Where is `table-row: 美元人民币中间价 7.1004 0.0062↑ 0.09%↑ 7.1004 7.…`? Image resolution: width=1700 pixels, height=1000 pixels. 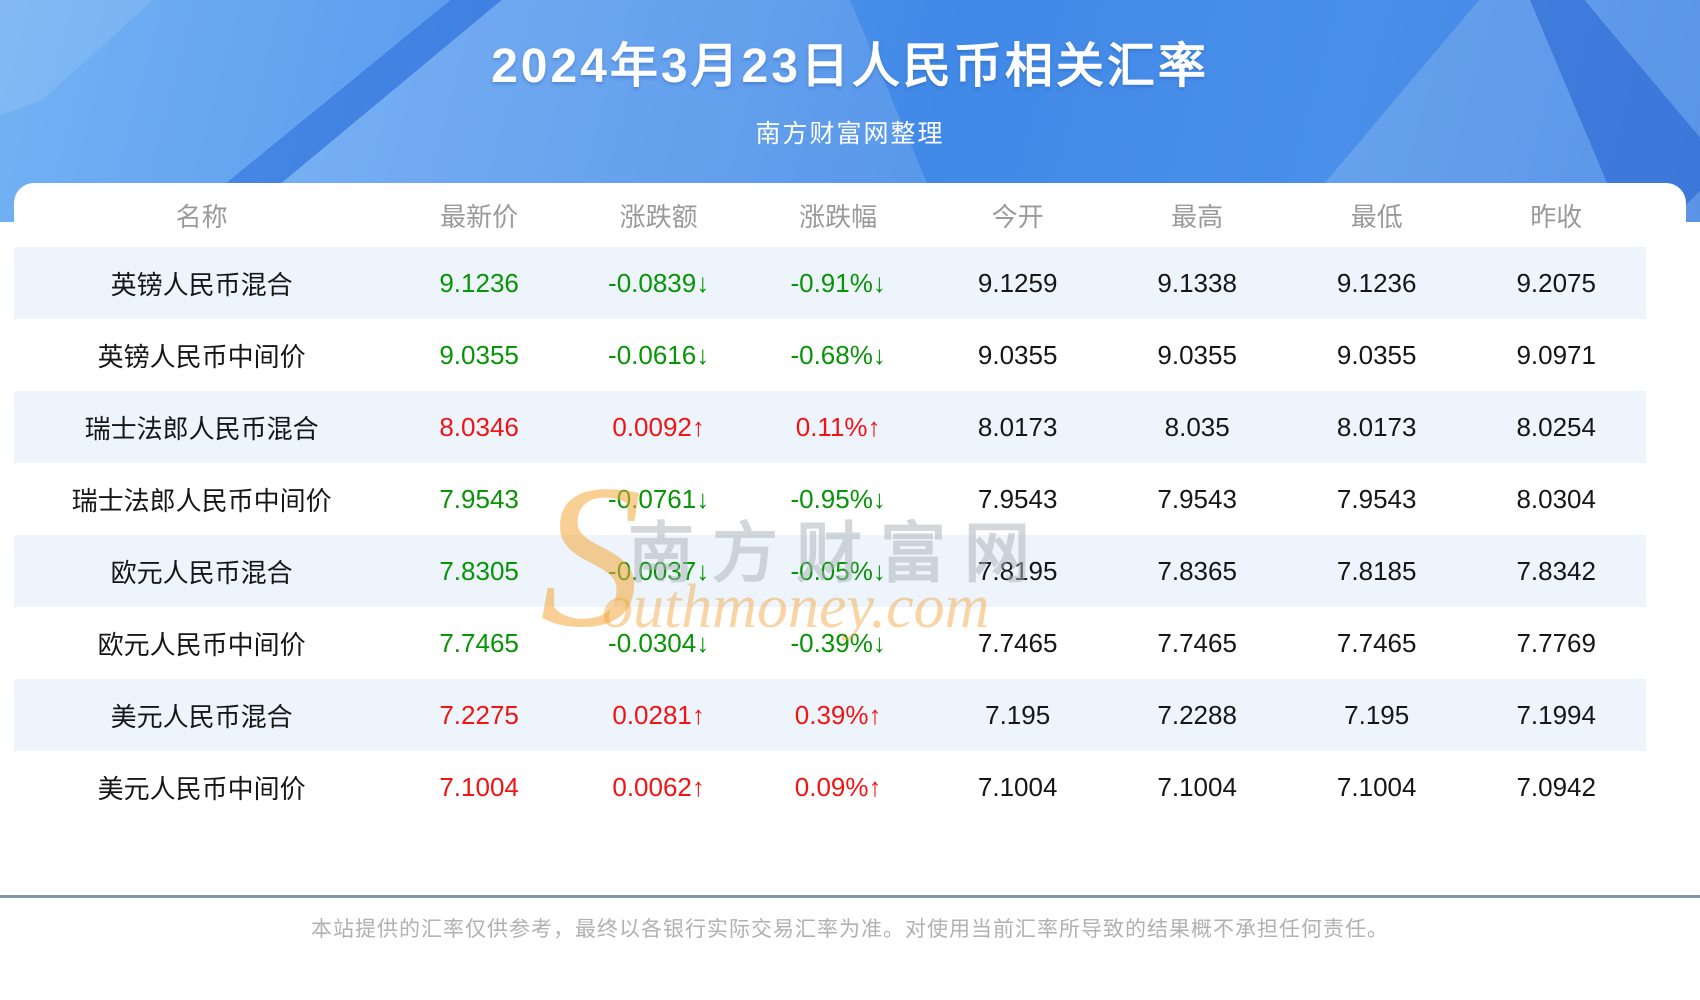 table-row: 美元人民币中间价 7.1004 0.0062↑ 0.09%↑ 7.1004 7.… is located at coordinates (830, 787).